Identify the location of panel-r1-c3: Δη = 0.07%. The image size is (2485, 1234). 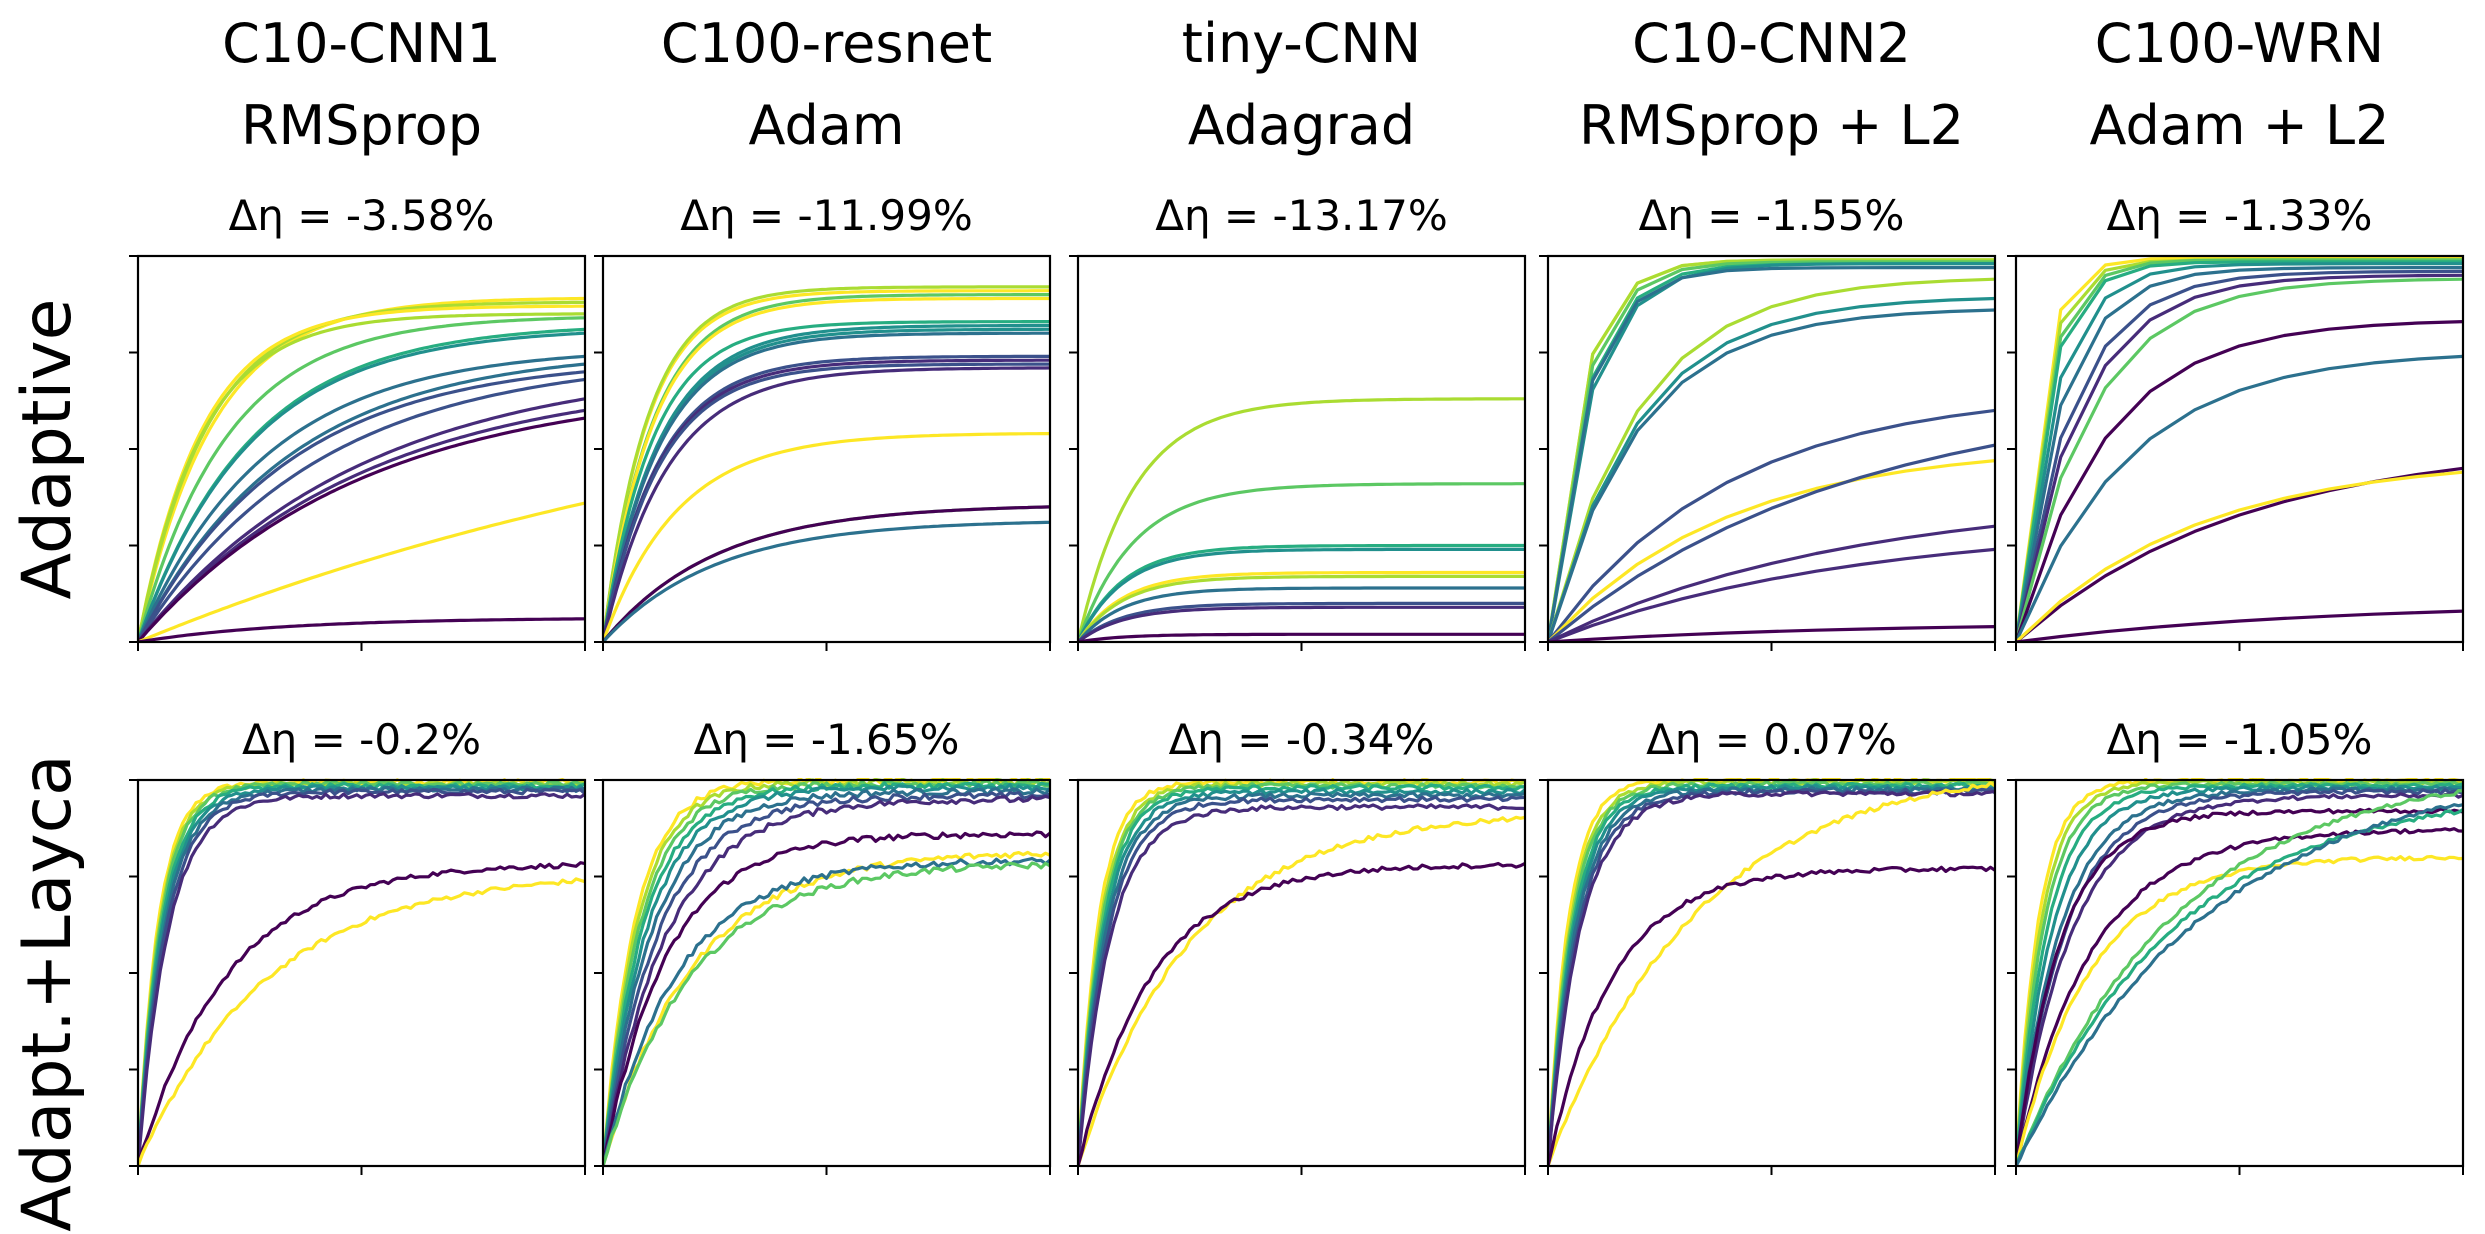
(1768, 945).